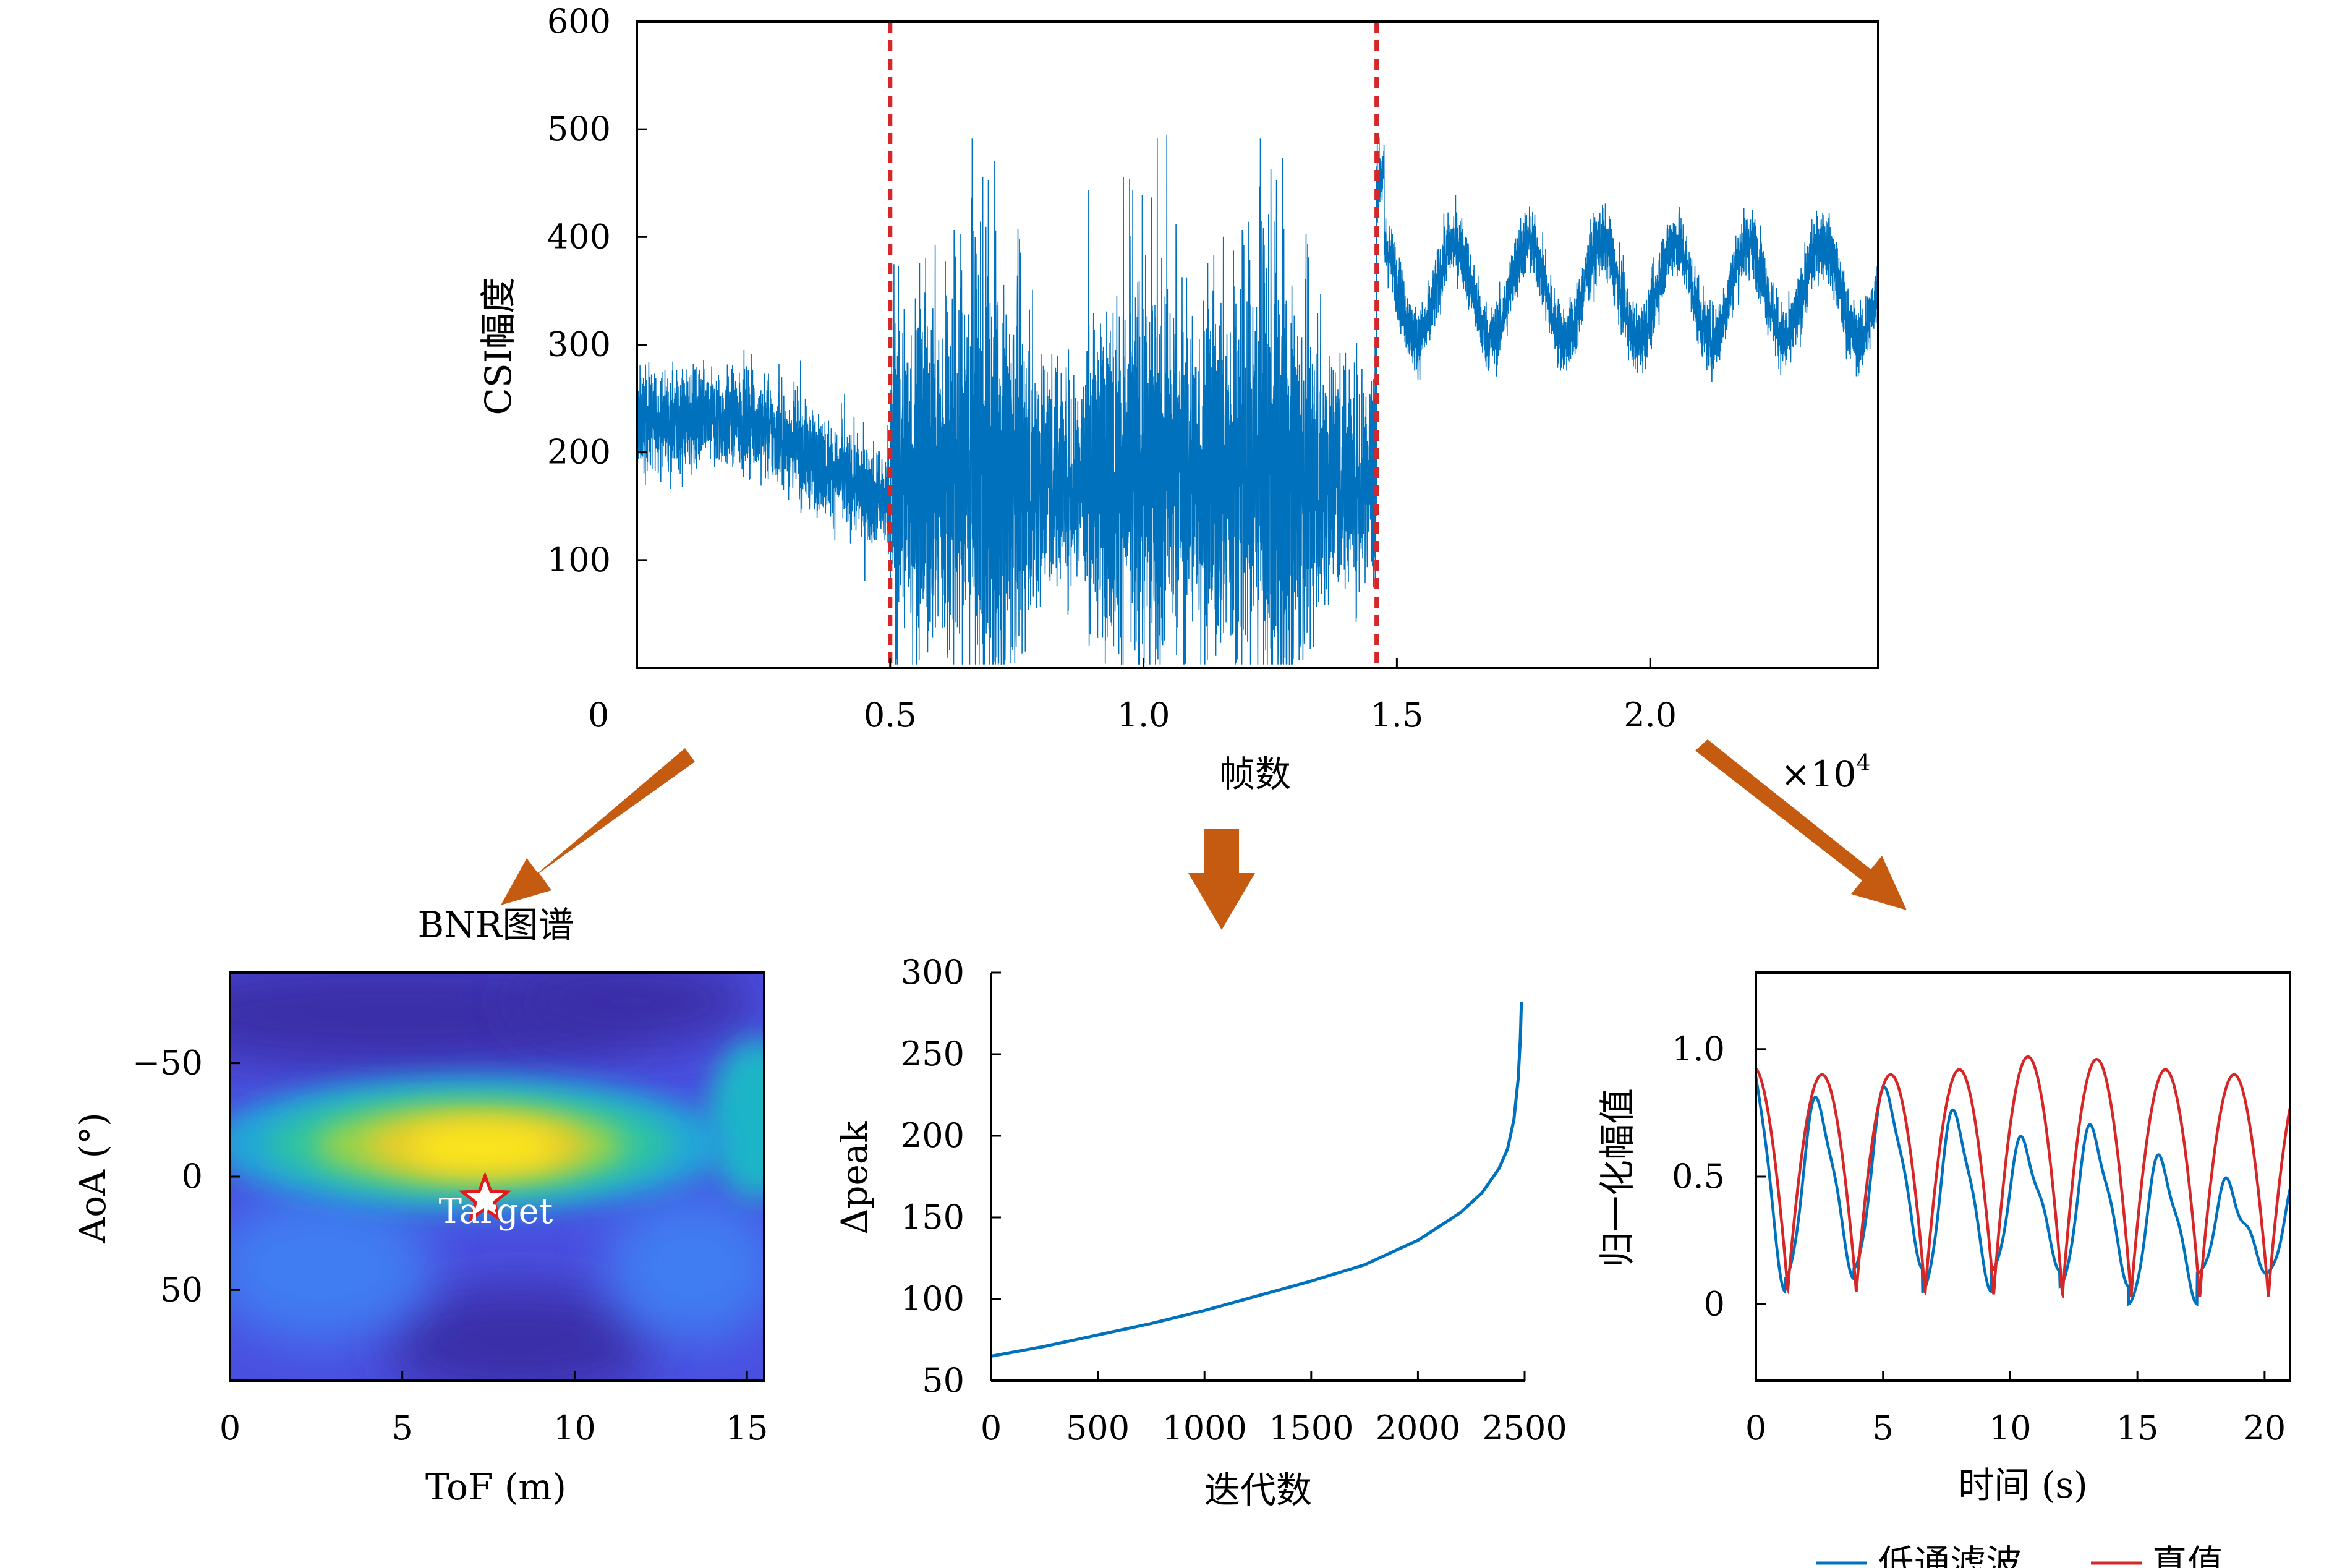 This screenshot has width=2337, height=1568. Describe the element at coordinates (2022, 1485) in the screenshot. I see `breath-x-axis-label: 时间 (s)` at that location.